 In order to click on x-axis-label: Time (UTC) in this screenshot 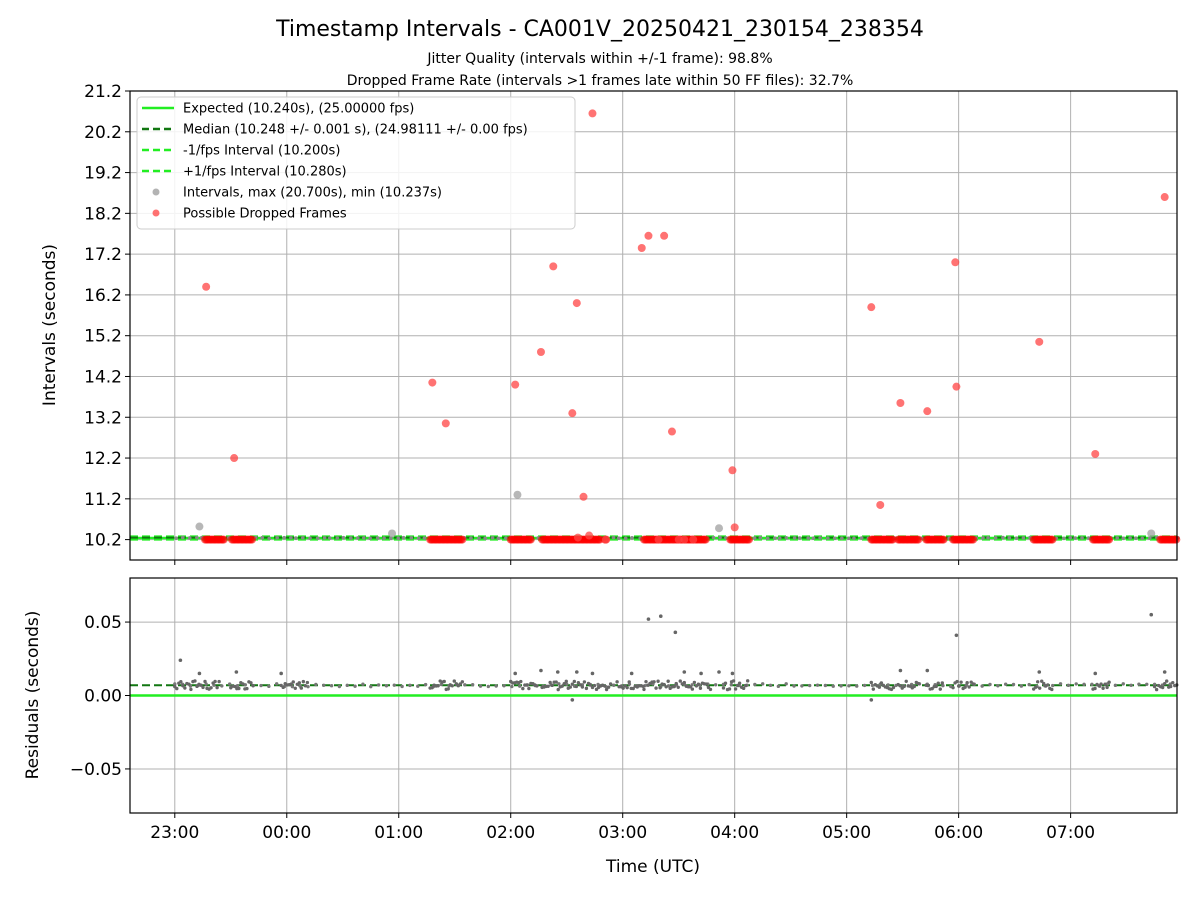, I will do `click(652, 867)`.